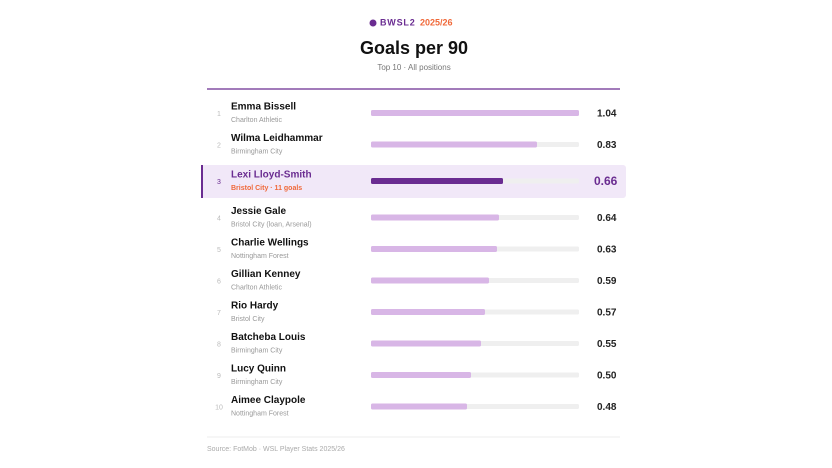 The width and height of the screenshot is (832, 468). Describe the element at coordinates (219, 145) in the screenshot. I see `rank: 2` at that location.